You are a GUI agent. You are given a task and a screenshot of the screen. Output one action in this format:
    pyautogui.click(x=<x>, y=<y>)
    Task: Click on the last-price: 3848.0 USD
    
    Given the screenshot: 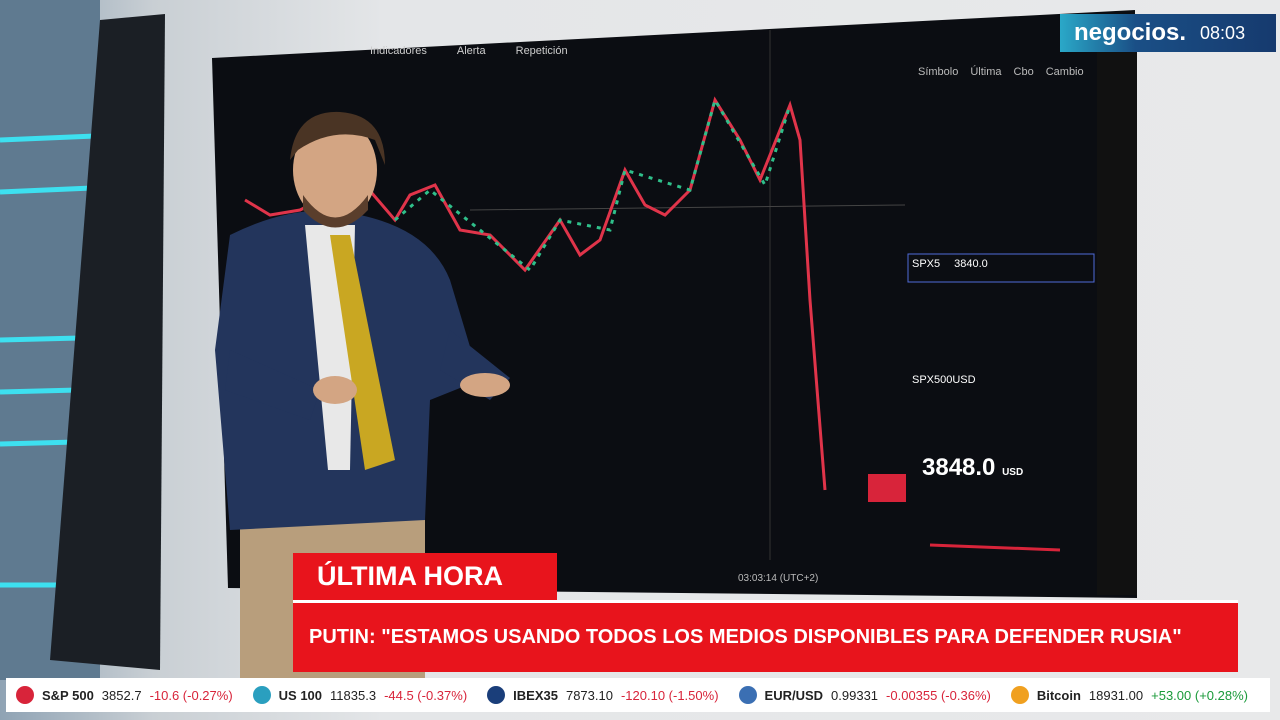 What is the action you would take?
    pyautogui.click(x=972, y=468)
    